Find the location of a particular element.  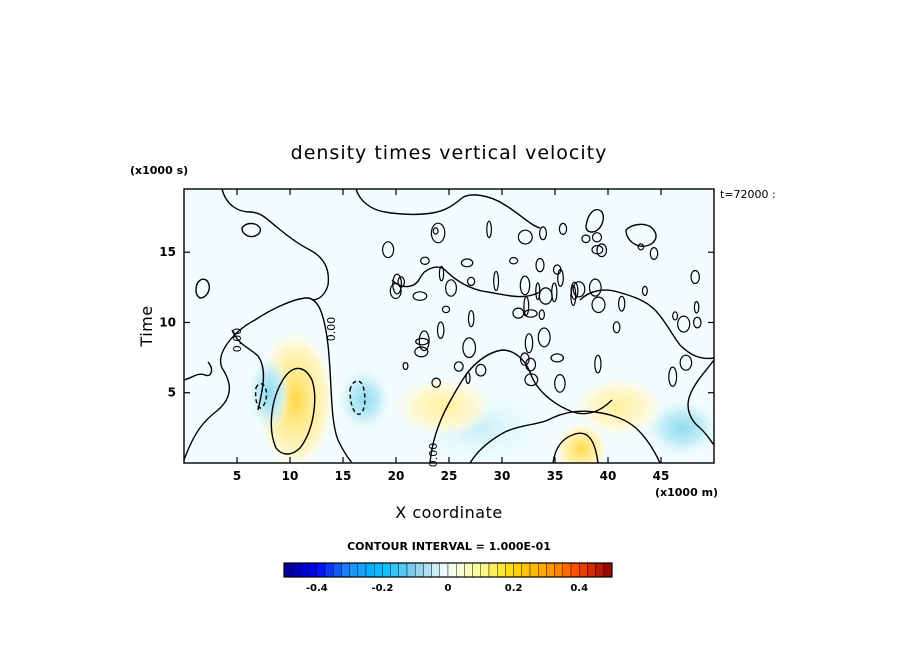

y-tick-label: 15 is located at coordinates (167, 252).